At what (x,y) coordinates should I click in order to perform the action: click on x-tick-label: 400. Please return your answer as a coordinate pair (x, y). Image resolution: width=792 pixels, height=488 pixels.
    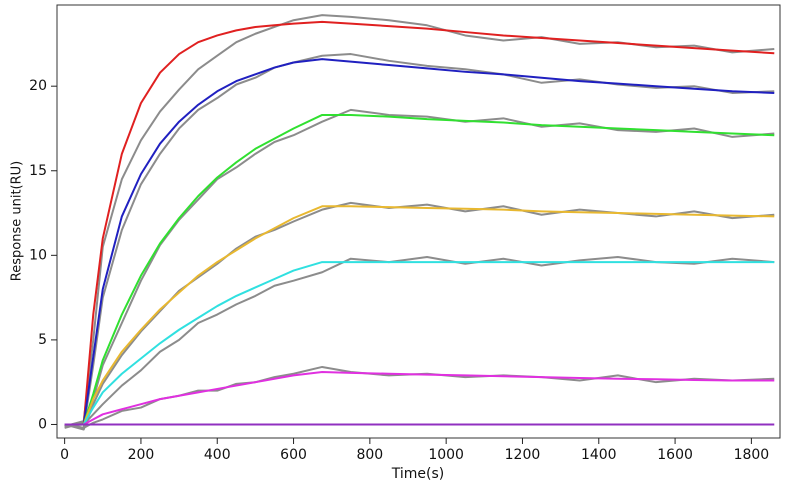
    Looking at the image, I should click on (217, 455).